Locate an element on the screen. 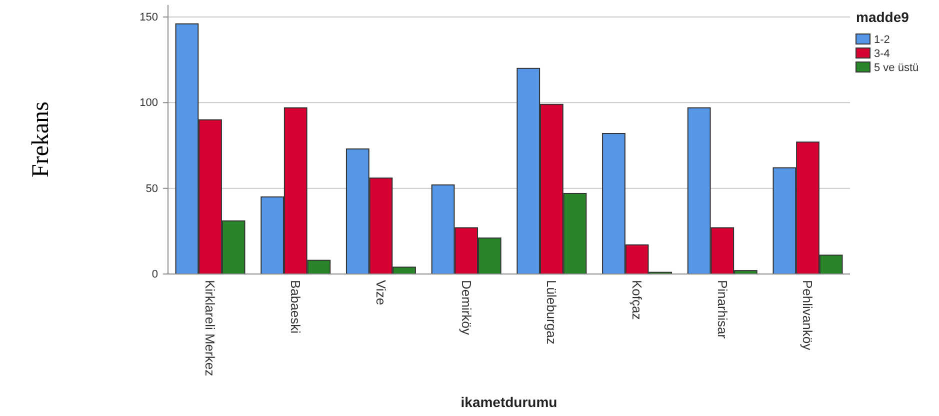  y-tick-label: 0 is located at coordinates (155, 274).